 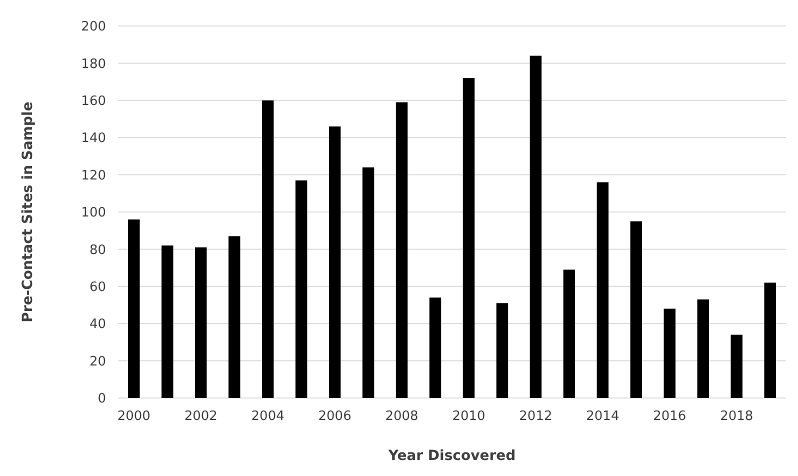 I want to click on x-tick-label: 2008, so click(x=401, y=416).